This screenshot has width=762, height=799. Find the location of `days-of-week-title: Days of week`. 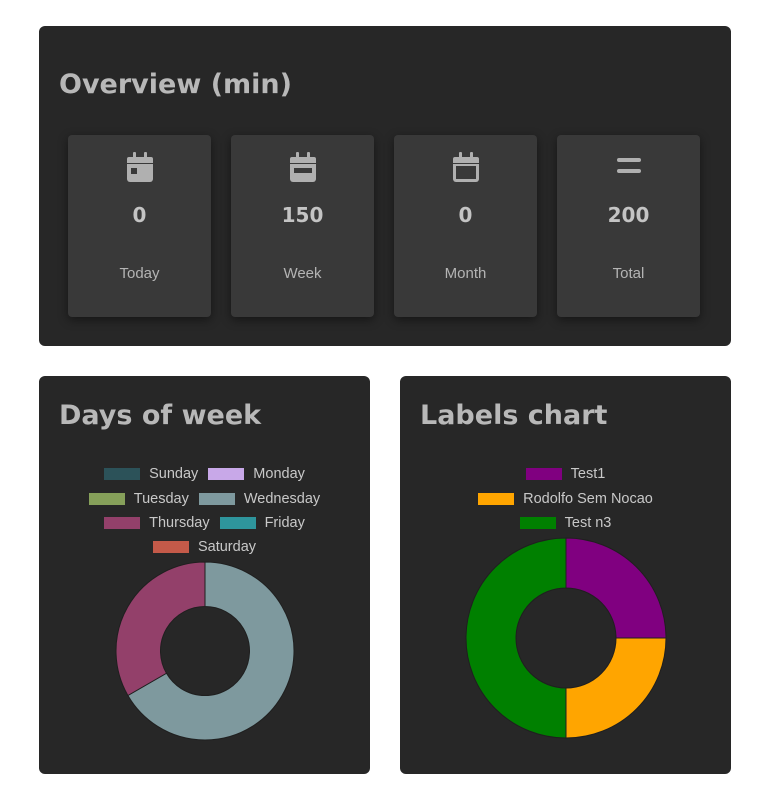

days-of-week-title: Days of week is located at coordinates (160, 415).